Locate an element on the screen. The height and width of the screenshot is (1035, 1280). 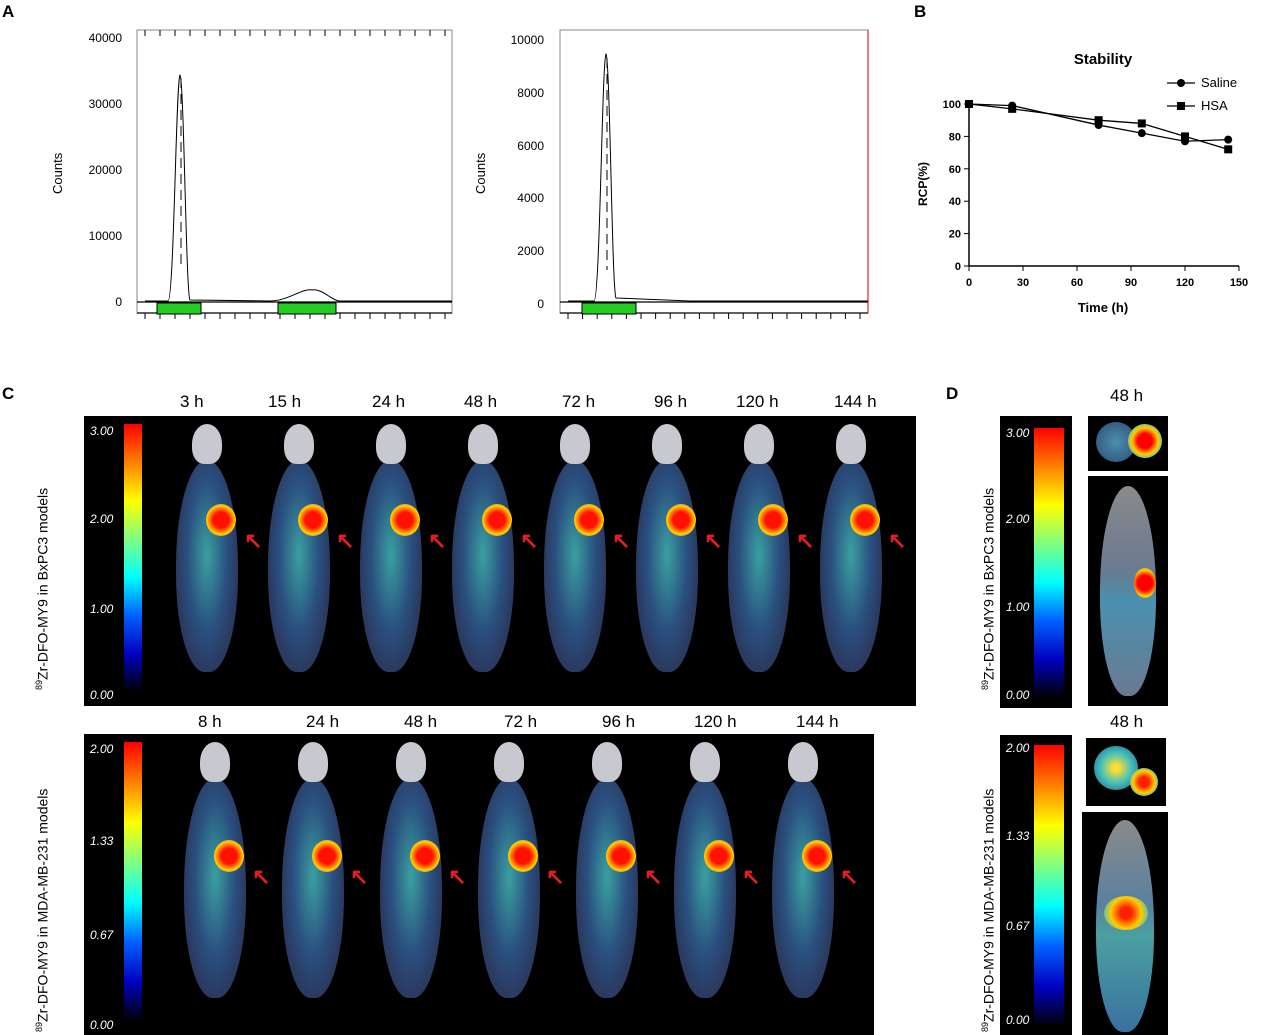
panel-label-c: C is located at coordinates (8, 393).